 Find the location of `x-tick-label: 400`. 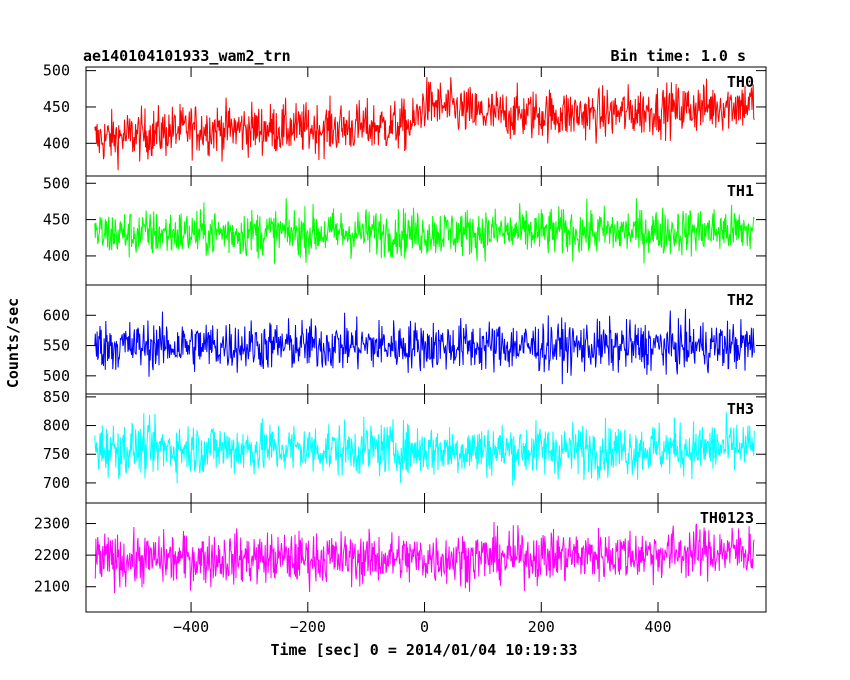

x-tick-label: 400 is located at coordinates (657, 627).